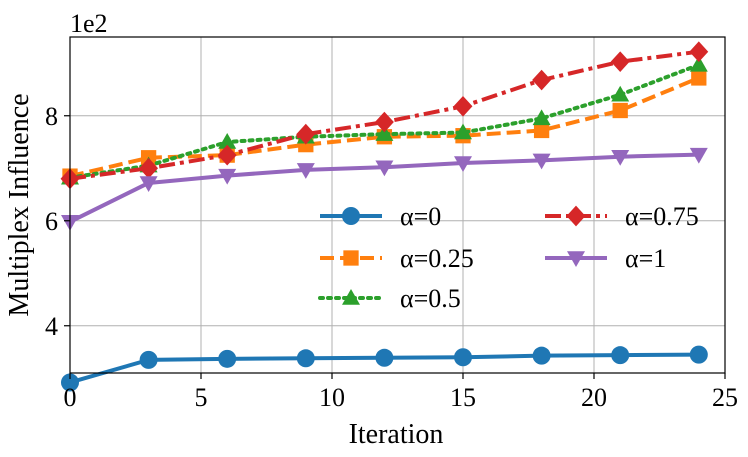  What do you see at coordinates (51, 326) in the screenshot?
I see `y-tick-label: 4` at bounding box center [51, 326].